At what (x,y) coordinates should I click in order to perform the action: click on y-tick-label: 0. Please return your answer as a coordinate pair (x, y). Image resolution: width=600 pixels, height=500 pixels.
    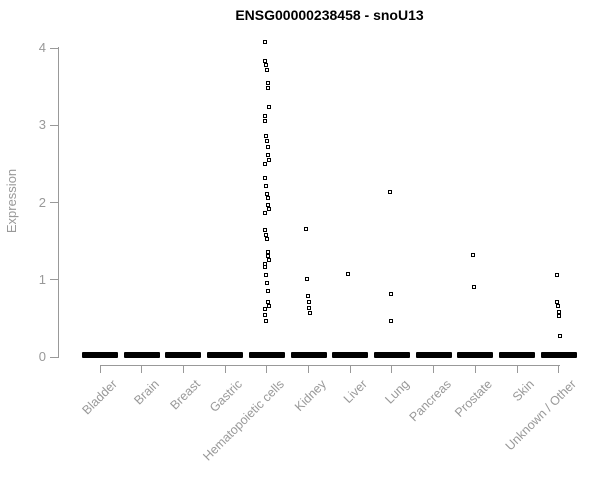
    Looking at the image, I should click on (42, 356).